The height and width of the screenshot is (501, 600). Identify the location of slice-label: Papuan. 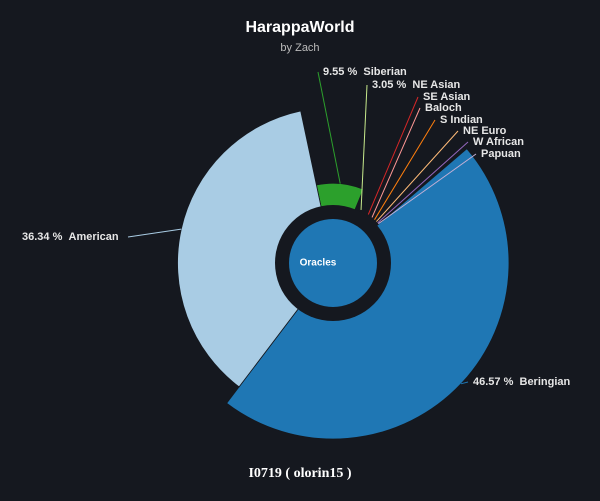
(501, 154).